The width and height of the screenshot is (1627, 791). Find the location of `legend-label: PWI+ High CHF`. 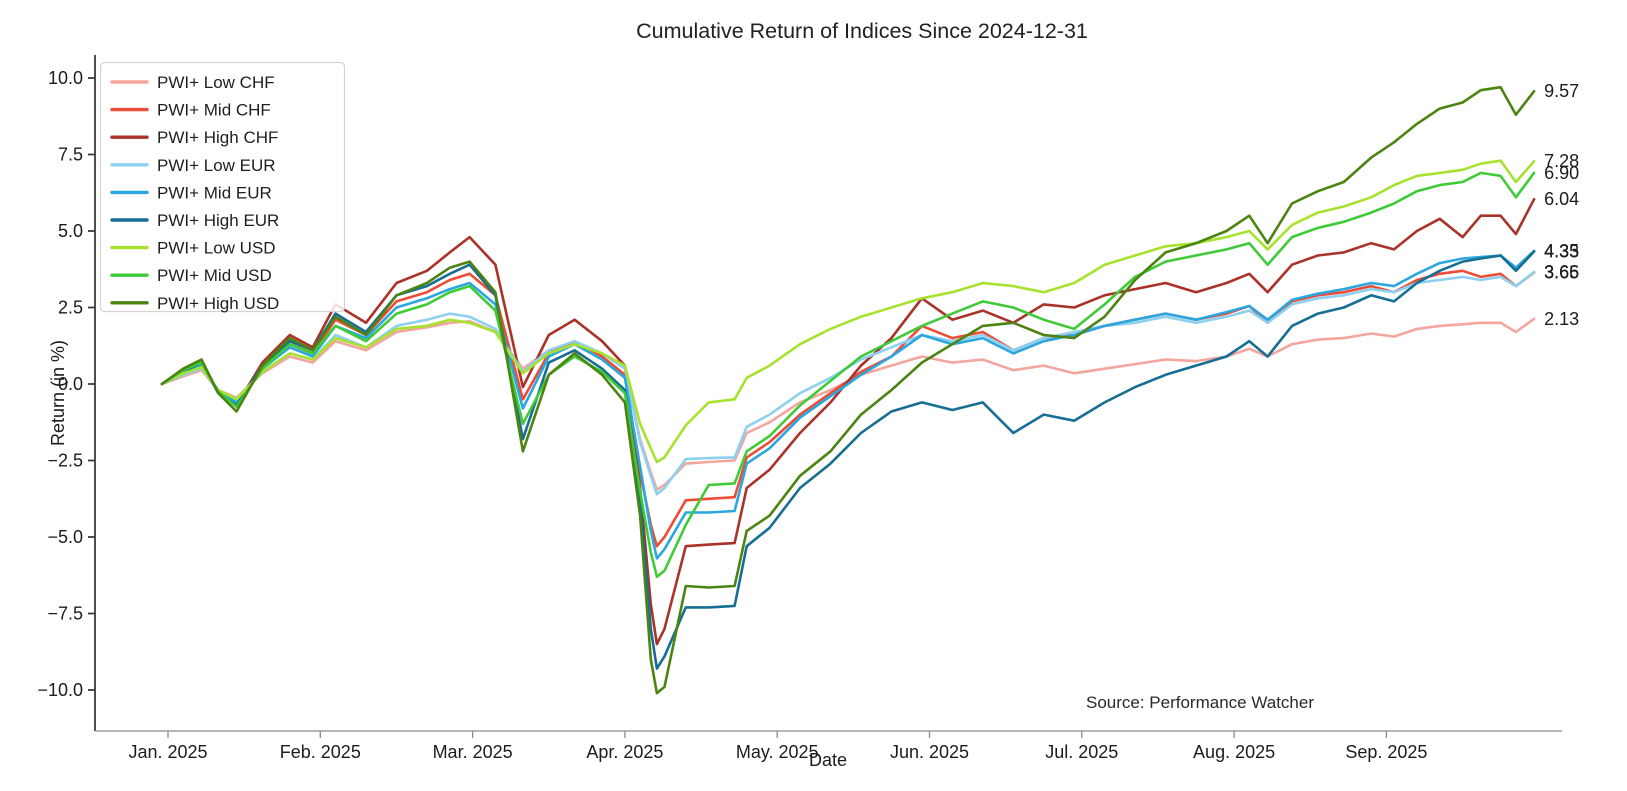

legend-label: PWI+ High CHF is located at coordinates (217, 137).